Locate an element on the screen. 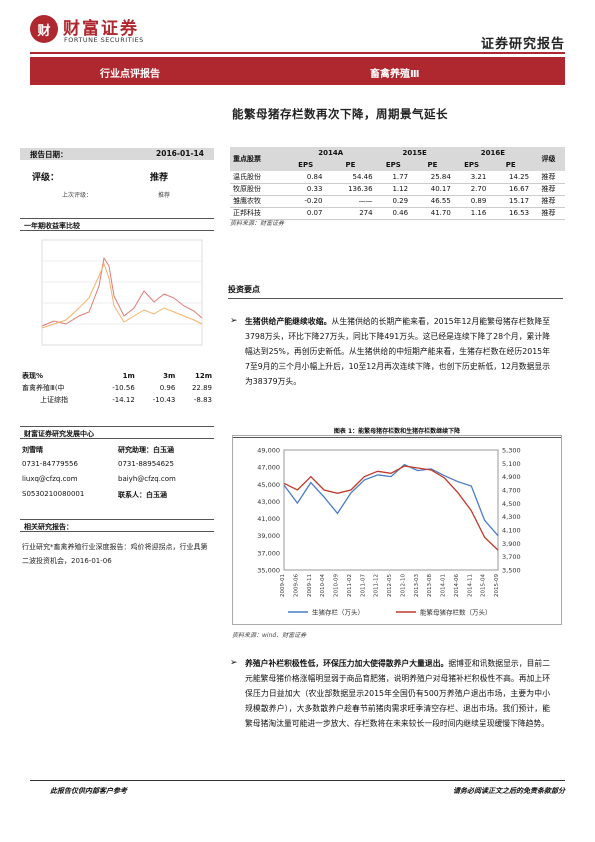 Image resolution: width=595 pixels, height=842 pixels. stock-value: 0.29 is located at coordinates (400, 201).